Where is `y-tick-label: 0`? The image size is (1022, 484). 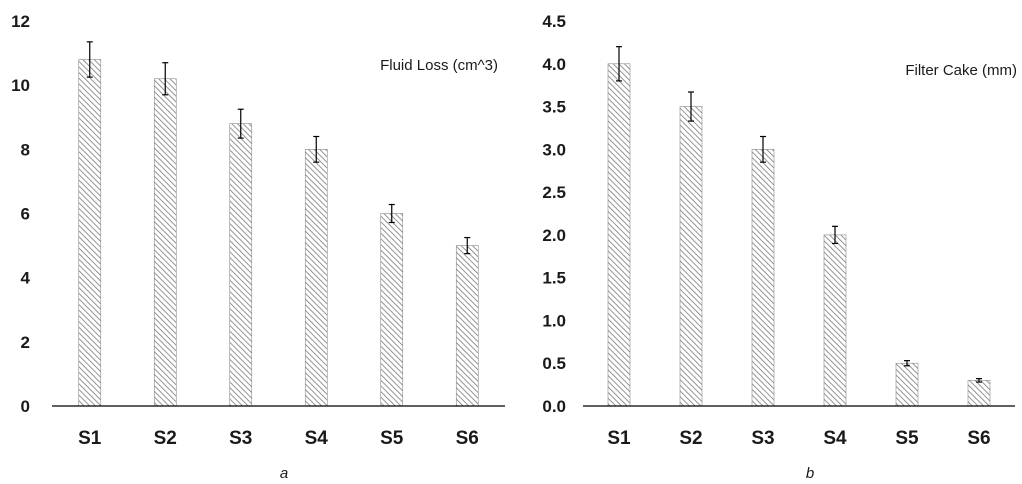 y-tick-label: 0 is located at coordinates (25, 406).